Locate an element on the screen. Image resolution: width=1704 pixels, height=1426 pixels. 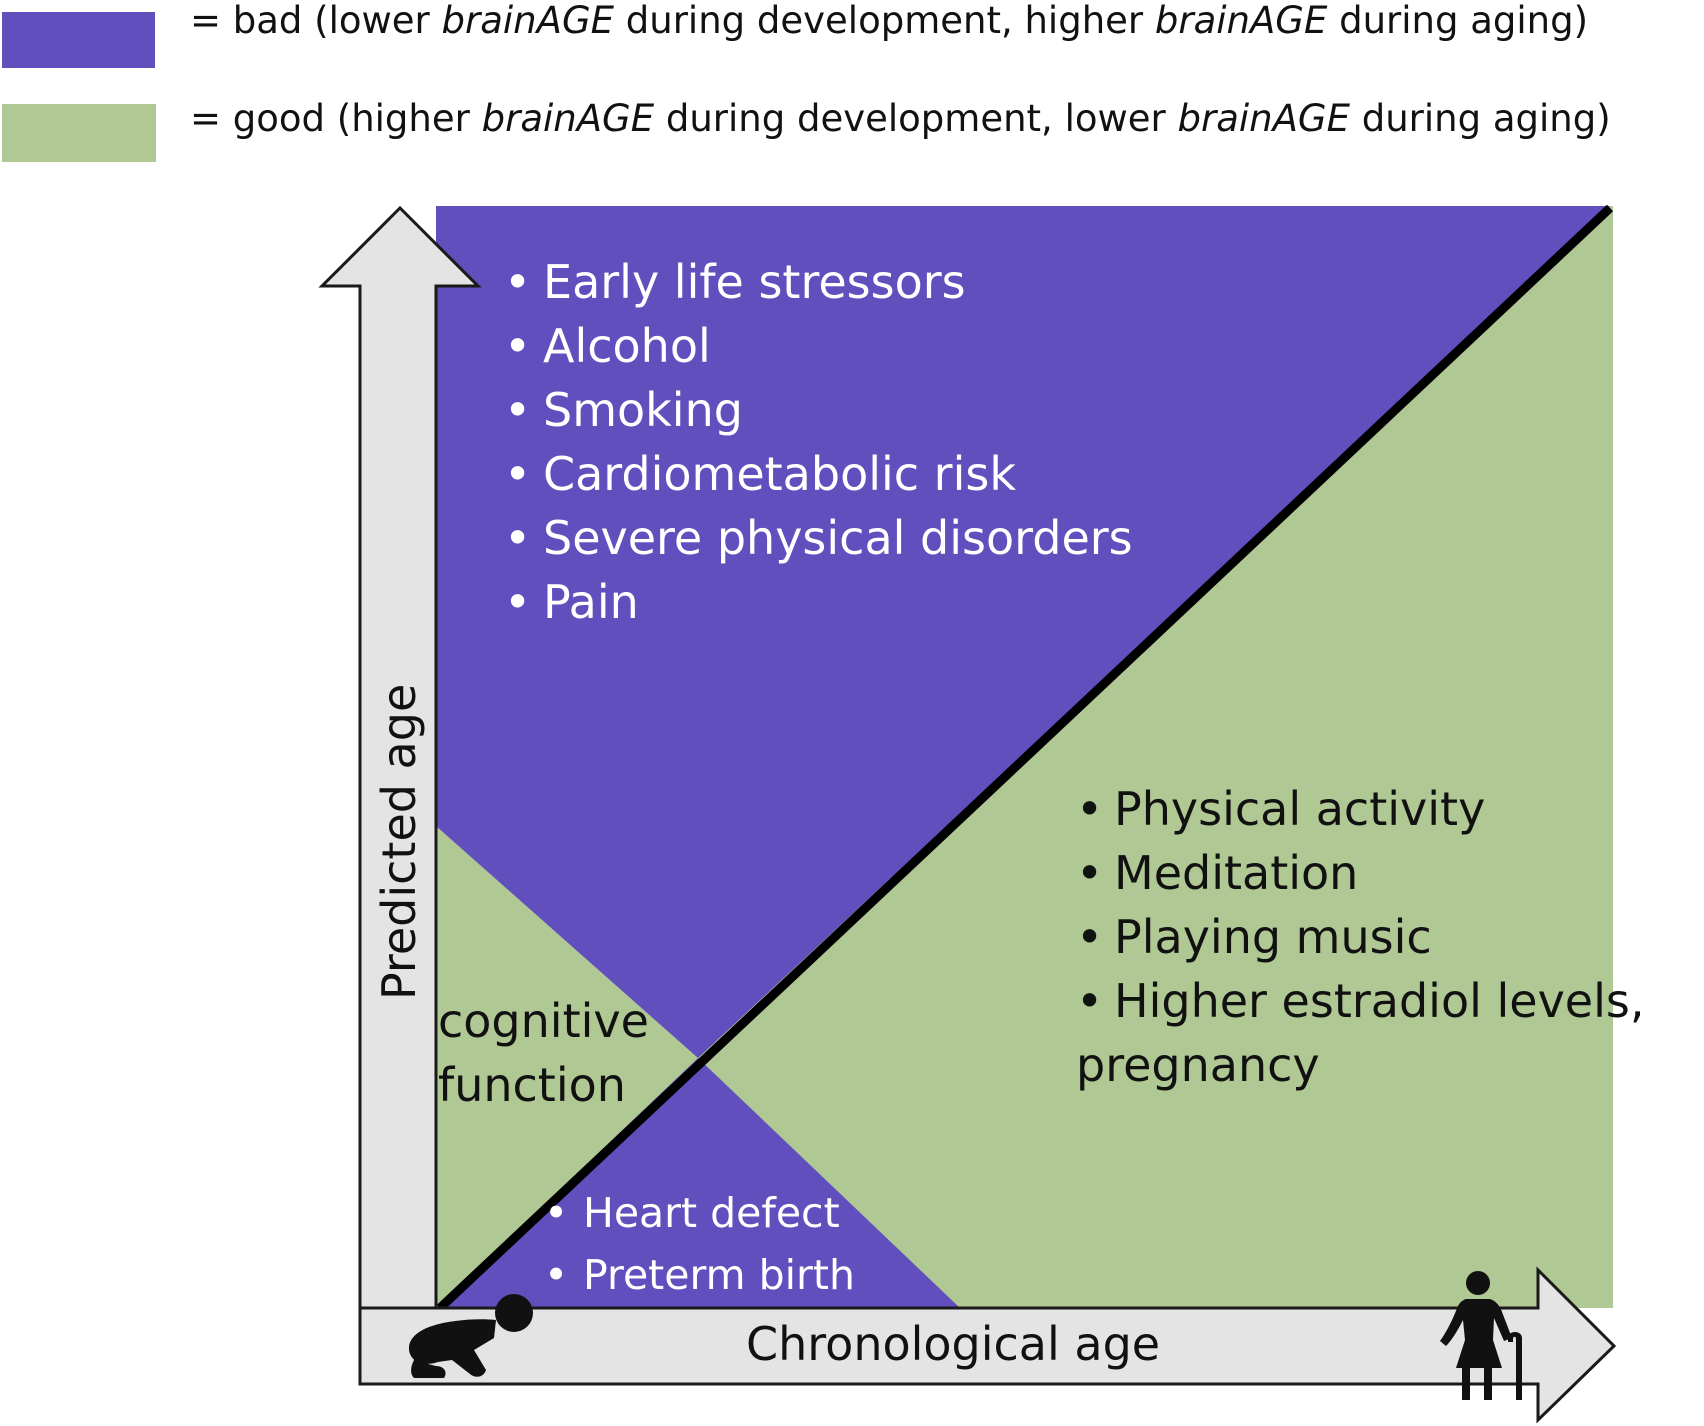
list-item: Severe physical disorders is located at coordinates (838, 538).